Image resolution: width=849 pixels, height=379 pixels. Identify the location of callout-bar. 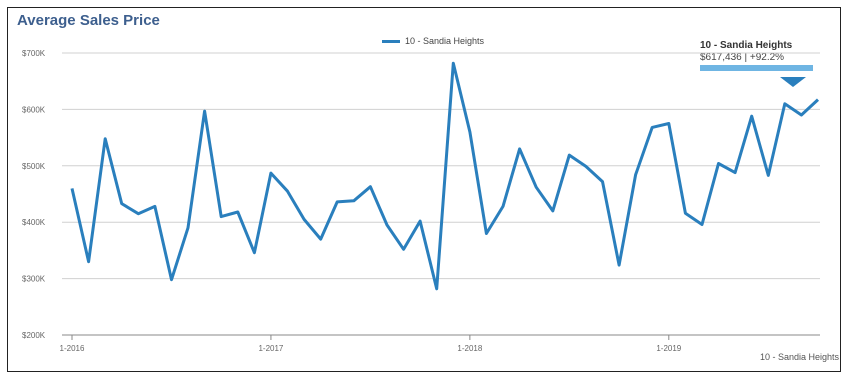
(756, 68).